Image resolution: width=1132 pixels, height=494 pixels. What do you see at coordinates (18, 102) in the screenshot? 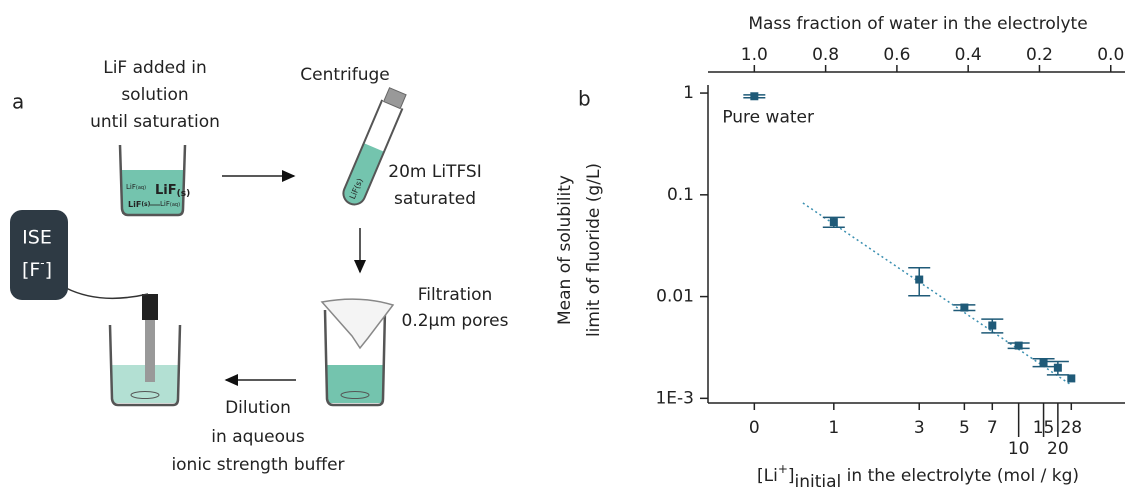
I see `panel-label: a` at bounding box center [18, 102].